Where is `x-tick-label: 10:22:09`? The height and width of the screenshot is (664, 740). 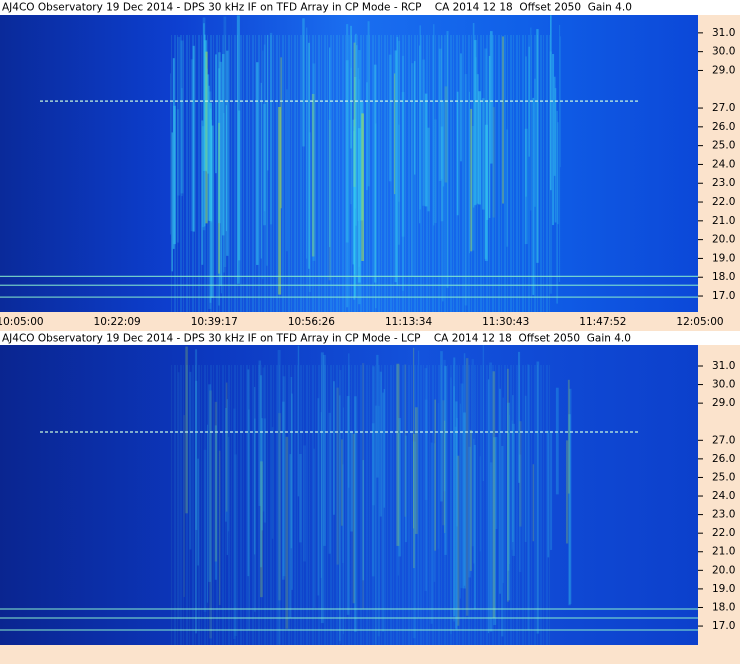
x-tick-label: 10:22:09 is located at coordinates (117, 322).